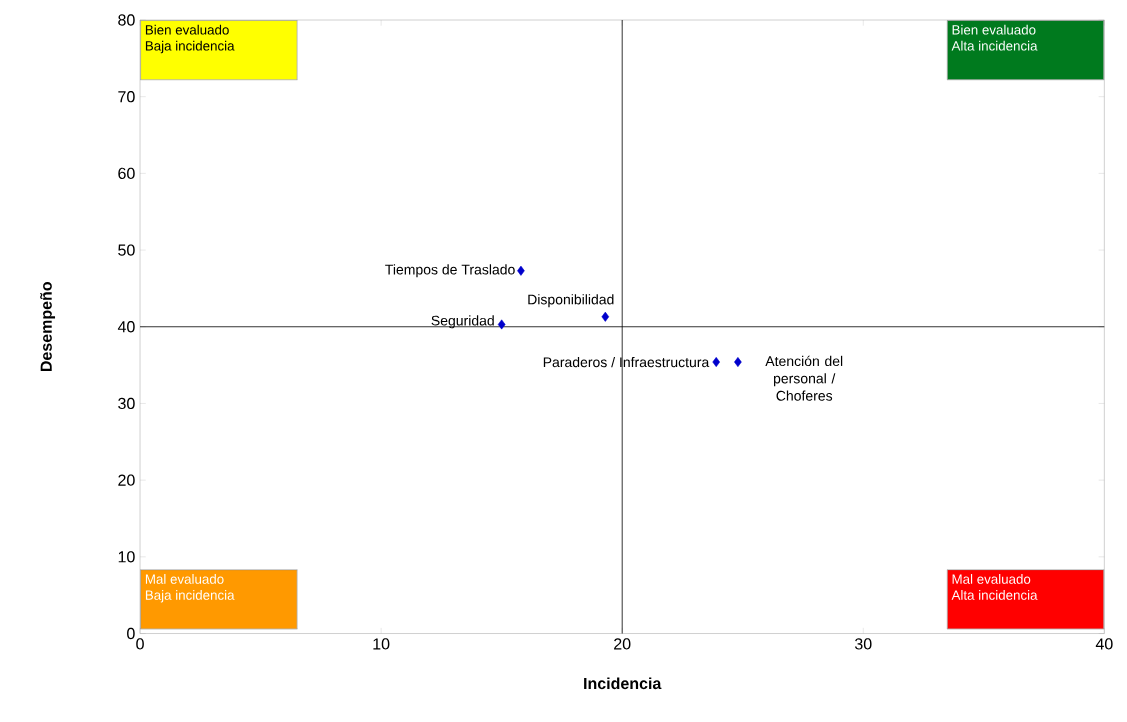 The height and width of the screenshot is (722, 1127). I want to click on y-tick-label: 30, so click(126, 404).